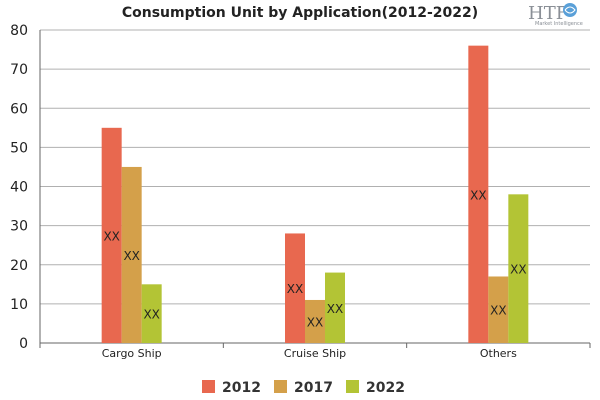 The image size is (600, 400). I want to click on logo-subtext: Market Intelligence, so click(559, 24).